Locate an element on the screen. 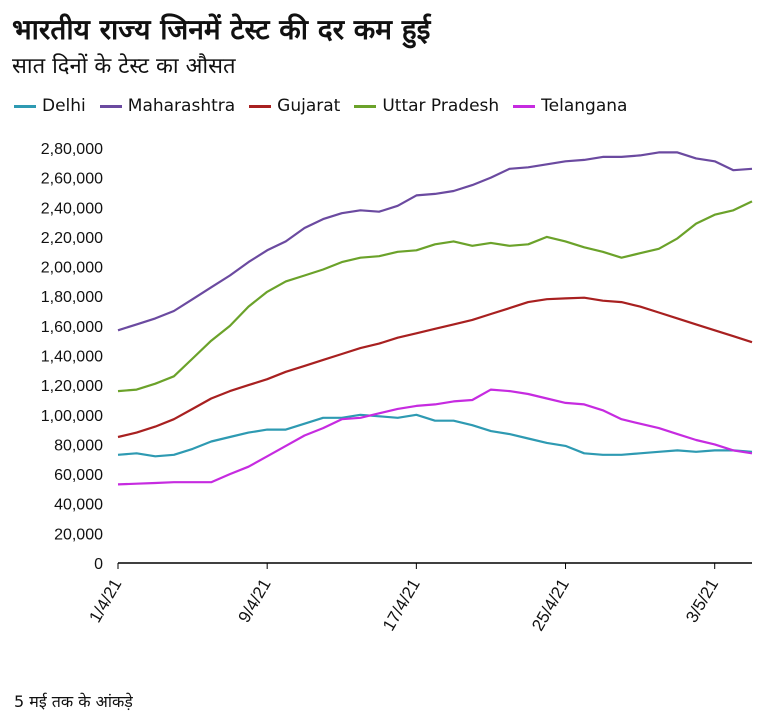 This screenshot has height=721, width=761. legend-label-delhi: Delhi is located at coordinates (64, 106).